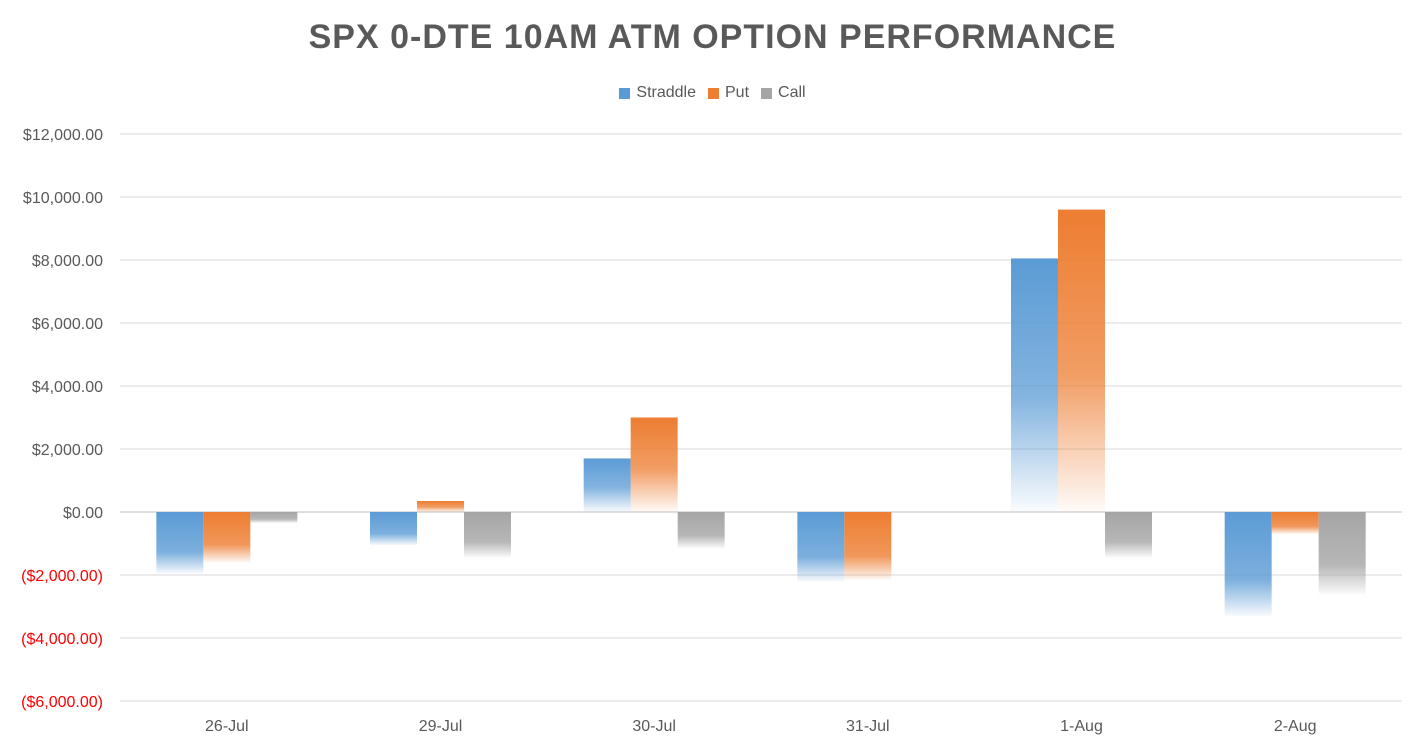 This screenshot has width=1425, height=750. Describe the element at coordinates (654, 726) in the screenshot. I see `x-tick-label: 30-Jul` at that location.